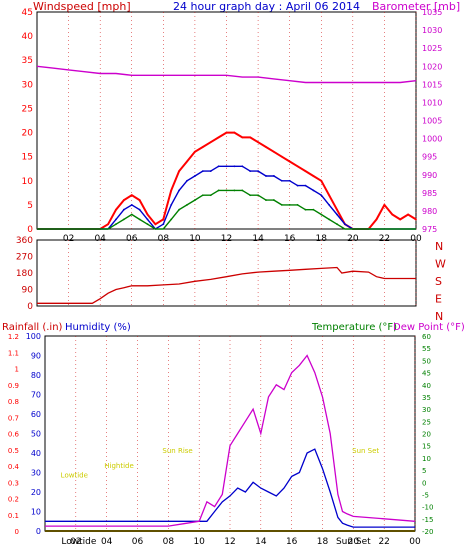  What do you see at coordinates (36, 356) in the screenshot?
I see `humidity-tick-label: 90` at bounding box center [36, 356].